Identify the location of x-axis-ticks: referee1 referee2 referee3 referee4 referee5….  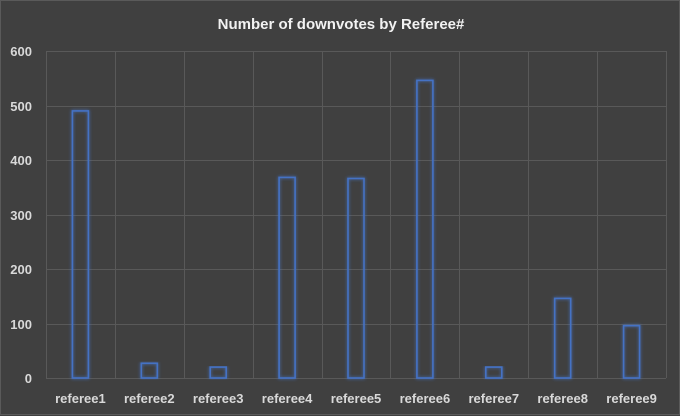
(356, 398).